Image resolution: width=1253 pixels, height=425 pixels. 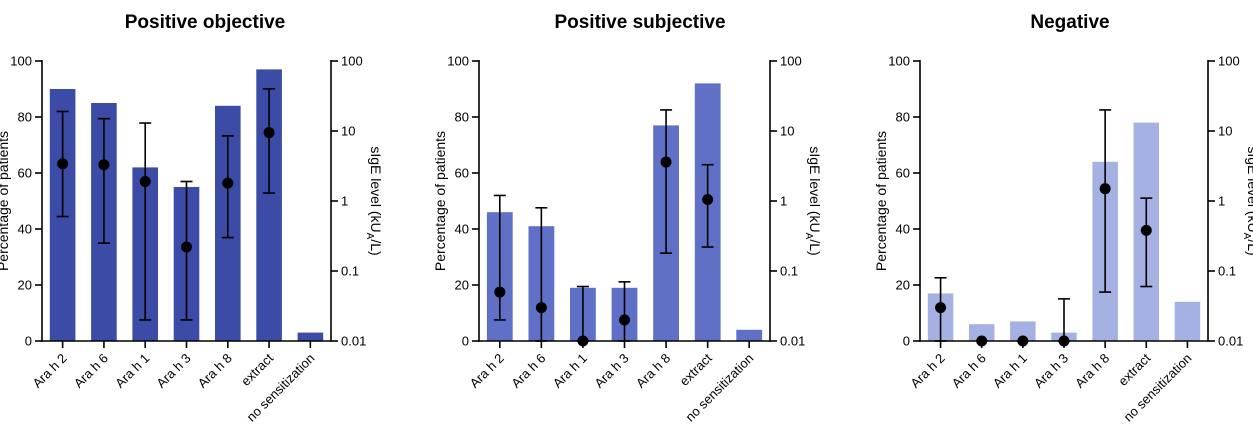 I want to click on chart-title: Positive subjective, so click(x=639, y=22).